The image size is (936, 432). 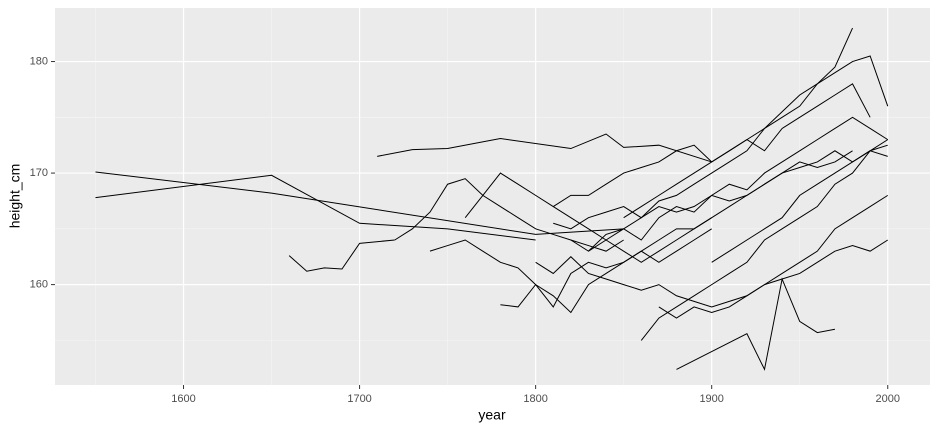 I want to click on y-tick-label: 160, so click(x=39, y=285).